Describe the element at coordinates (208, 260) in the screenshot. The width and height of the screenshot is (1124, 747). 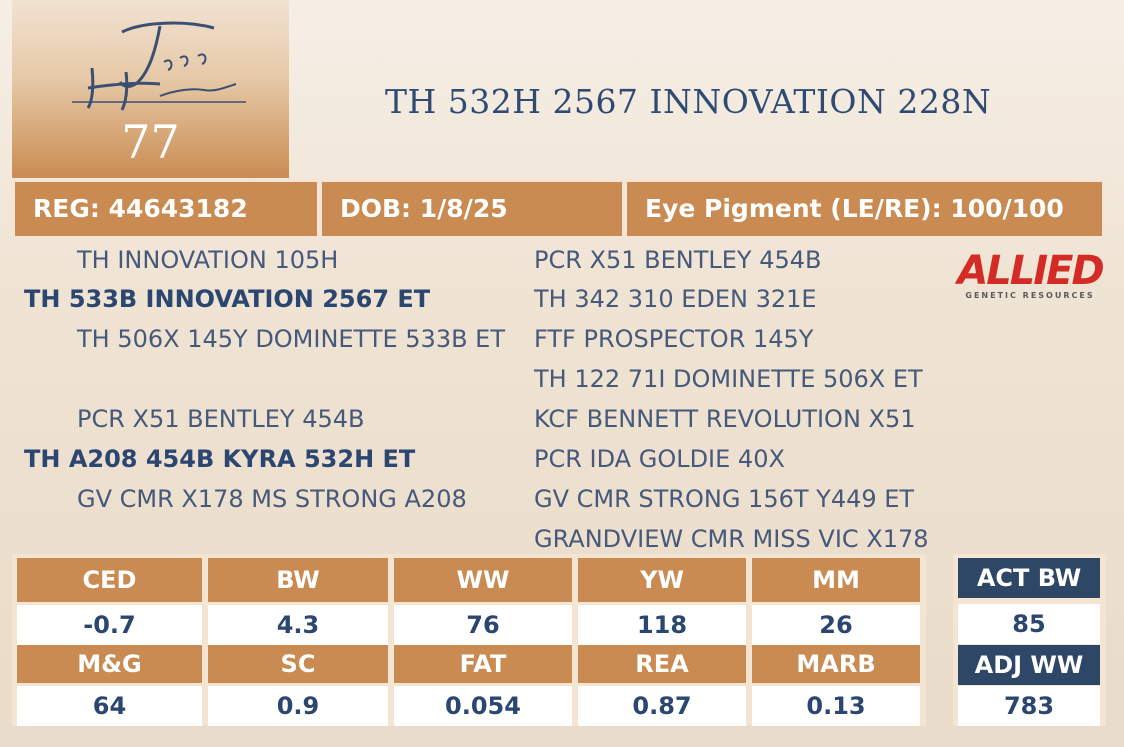
I see `pedigree-sire-sire: TH INNOVATION 105H` at that location.